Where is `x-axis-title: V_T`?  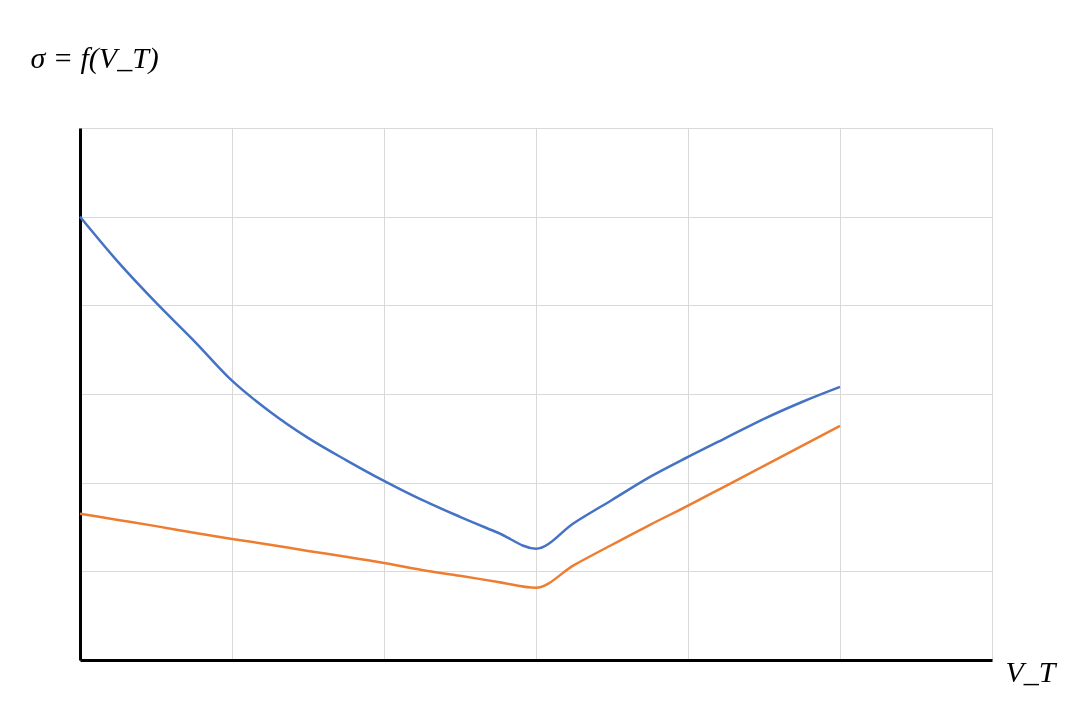
x-axis-title: V_T is located at coordinates (1031, 671).